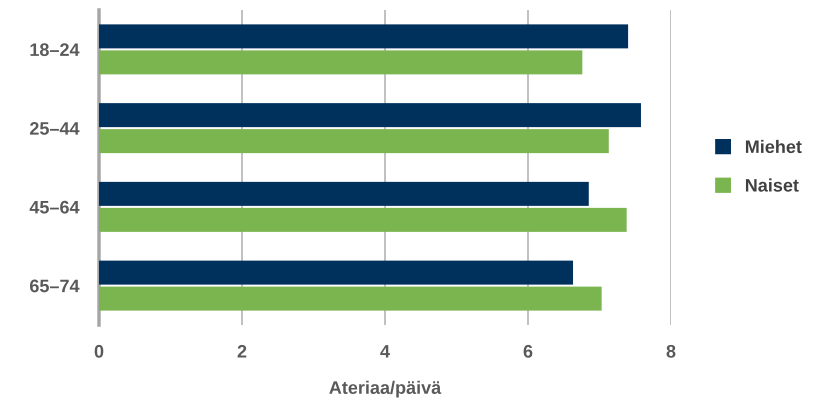 The height and width of the screenshot is (411, 813). I want to click on x-tick-label: 2, so click(242, 351).